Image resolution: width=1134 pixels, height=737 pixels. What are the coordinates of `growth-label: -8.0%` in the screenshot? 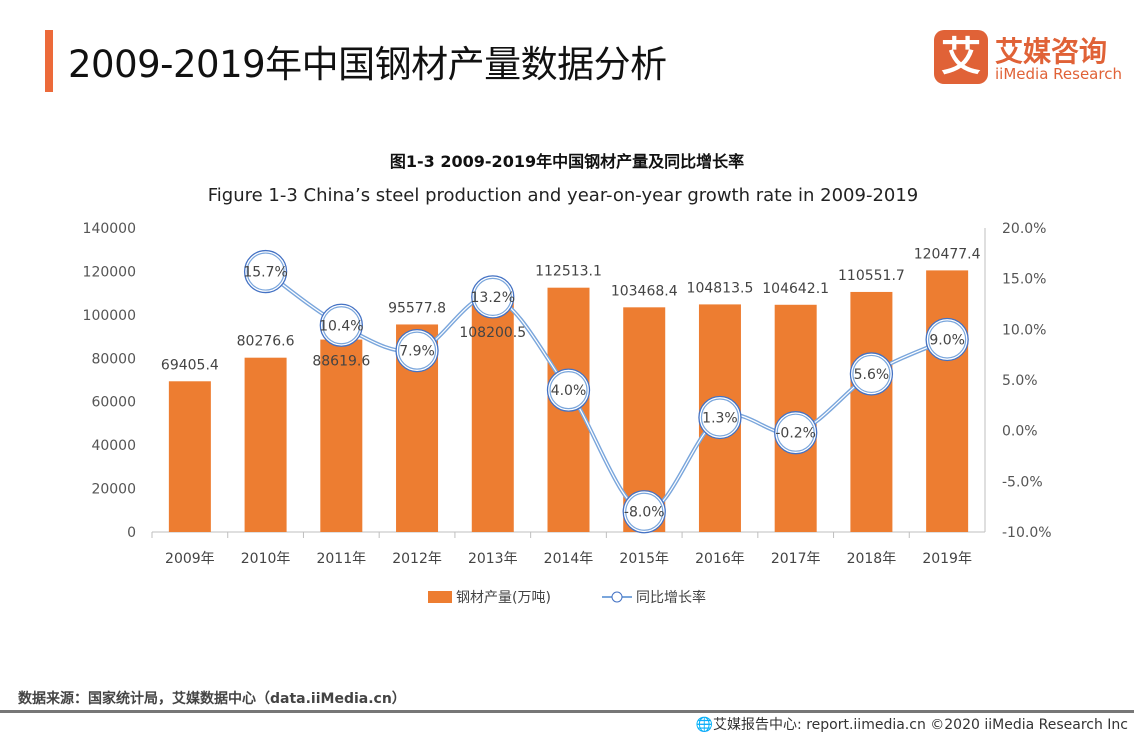 It's located at (644, 513).